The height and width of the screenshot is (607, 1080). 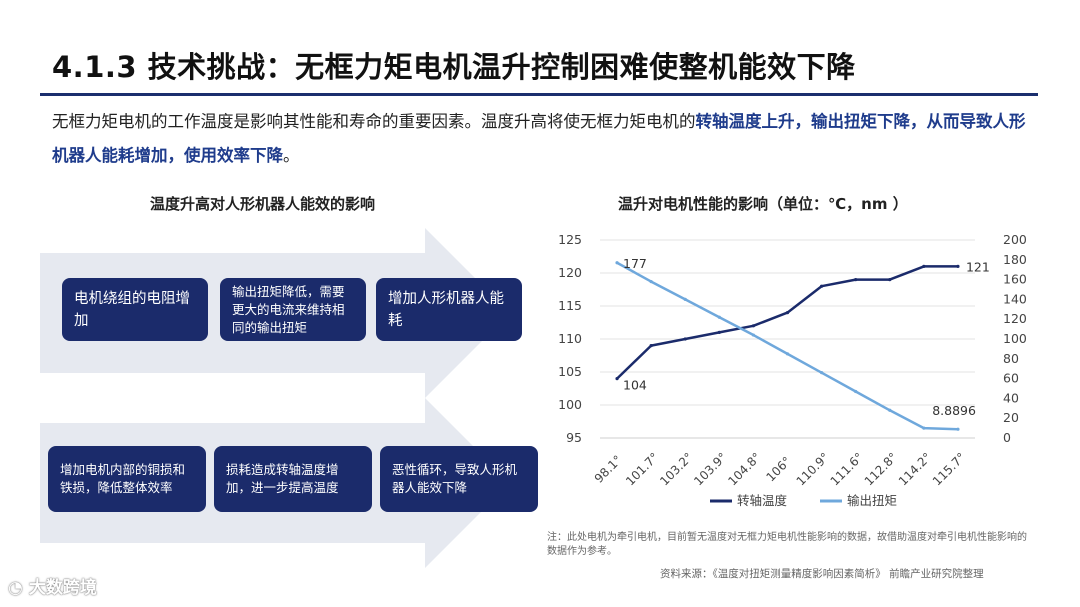 What do you see at coordinates (787, 322) in the screenshot?
I see `series-line-shaft-temp` at bounding box center [787, 322].